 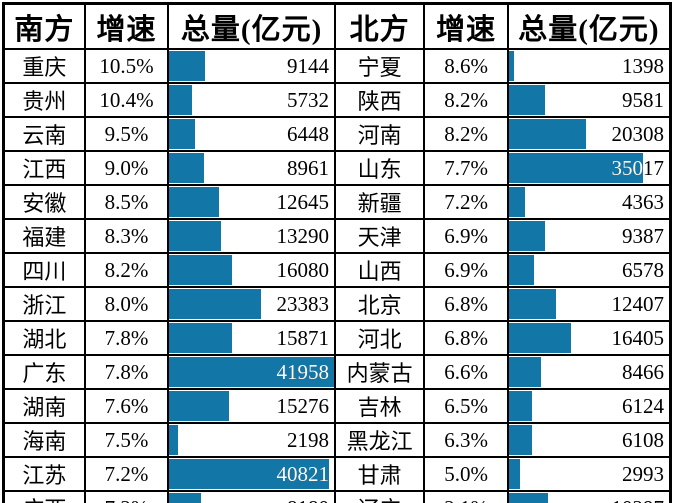 I want to click on total-value: 8466, so click(x=643, y=371).